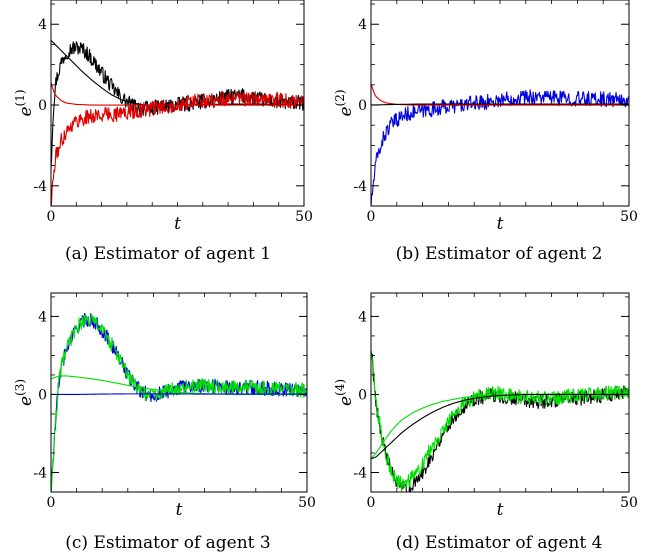 This screenshot has width=655, height=560. I want to click on ytick-label-a-0: -4, so click(40, 187).